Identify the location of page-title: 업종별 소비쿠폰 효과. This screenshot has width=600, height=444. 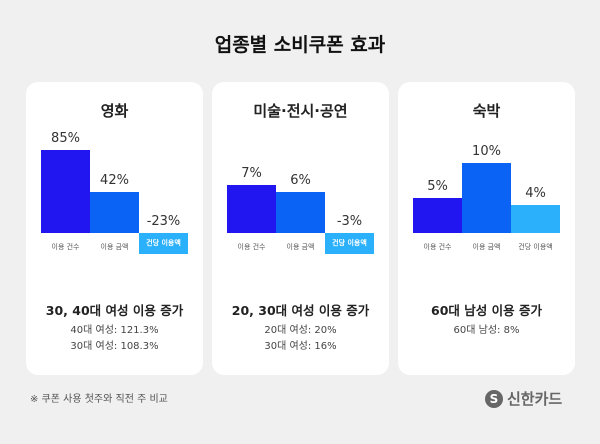
(300, 45).